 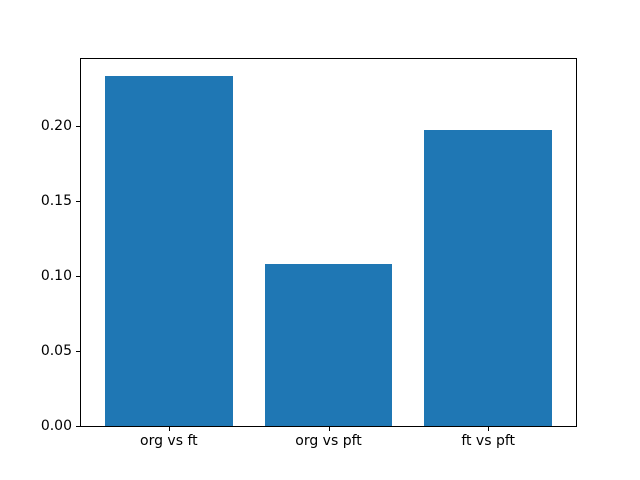 I want to click on y-tick-label: 0.10, so click(x=56, y=275).